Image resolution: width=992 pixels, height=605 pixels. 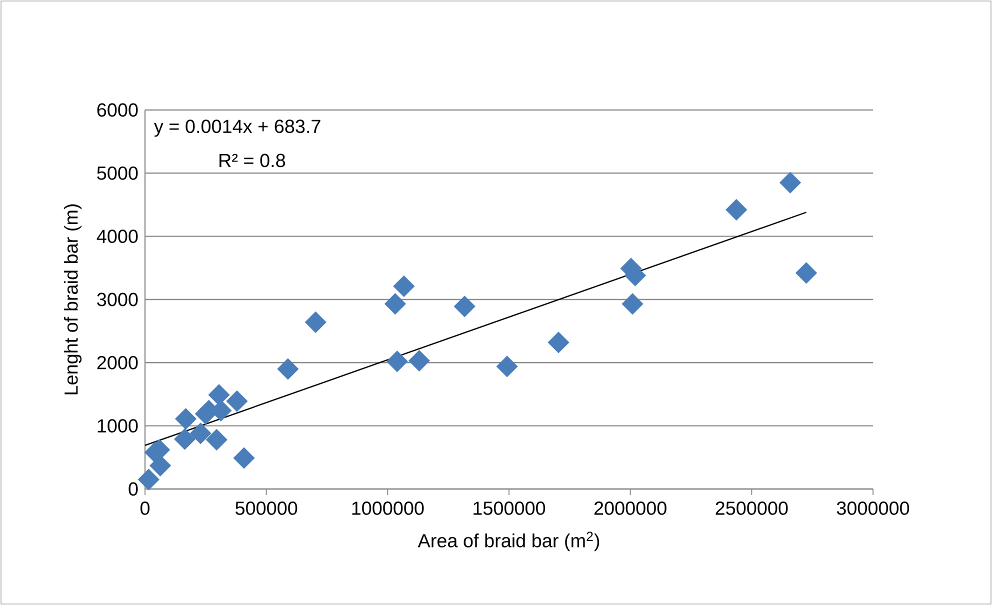 I want to click on x-tick-label: 500000, so click(x=267, y=508).